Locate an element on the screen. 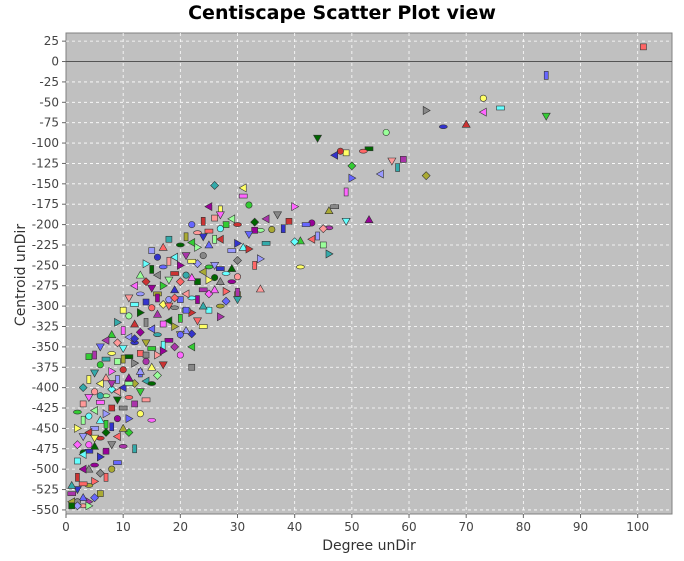  y-tick-label: -525 is located at coordinates (45, 490).